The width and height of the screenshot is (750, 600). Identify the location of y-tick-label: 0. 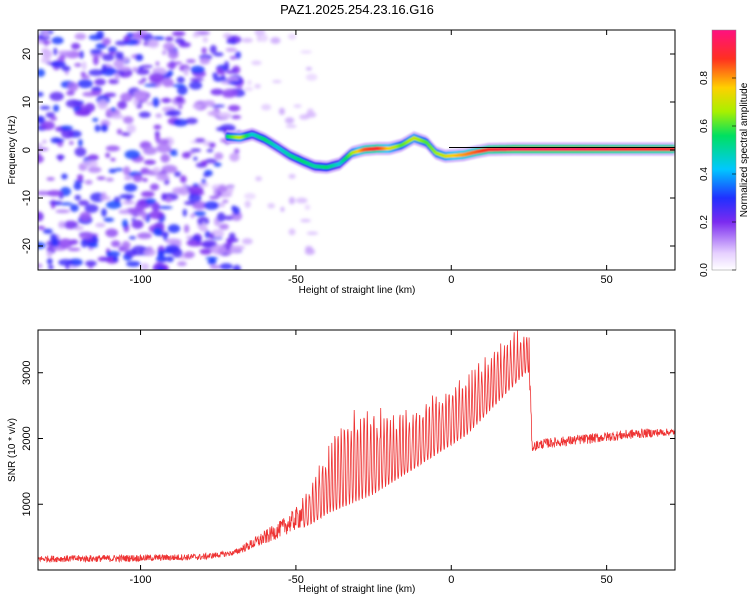
(27, 150).